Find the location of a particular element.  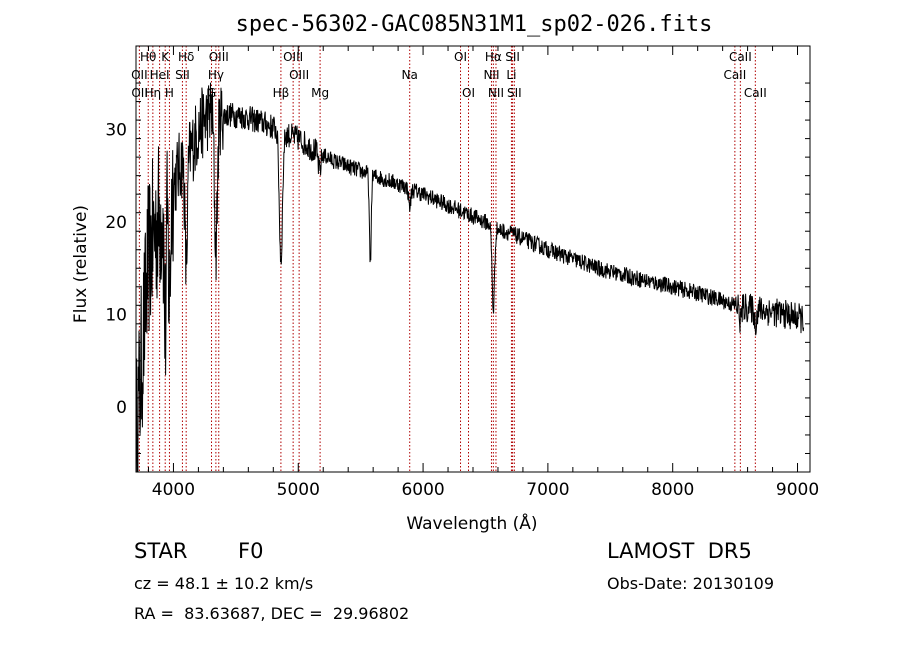

redshift-value: cz = 48.1 ± 10.2 km/s is located at coordinates (224, 583).